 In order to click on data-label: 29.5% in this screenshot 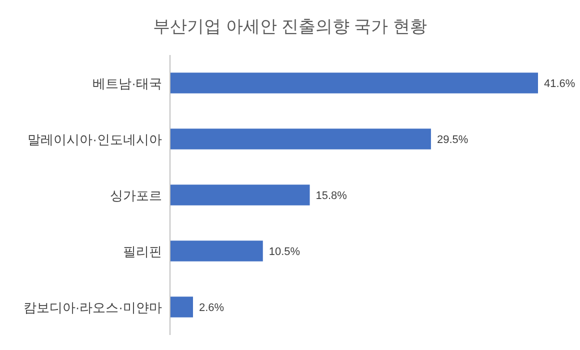, I will do `click(452, 140)`.